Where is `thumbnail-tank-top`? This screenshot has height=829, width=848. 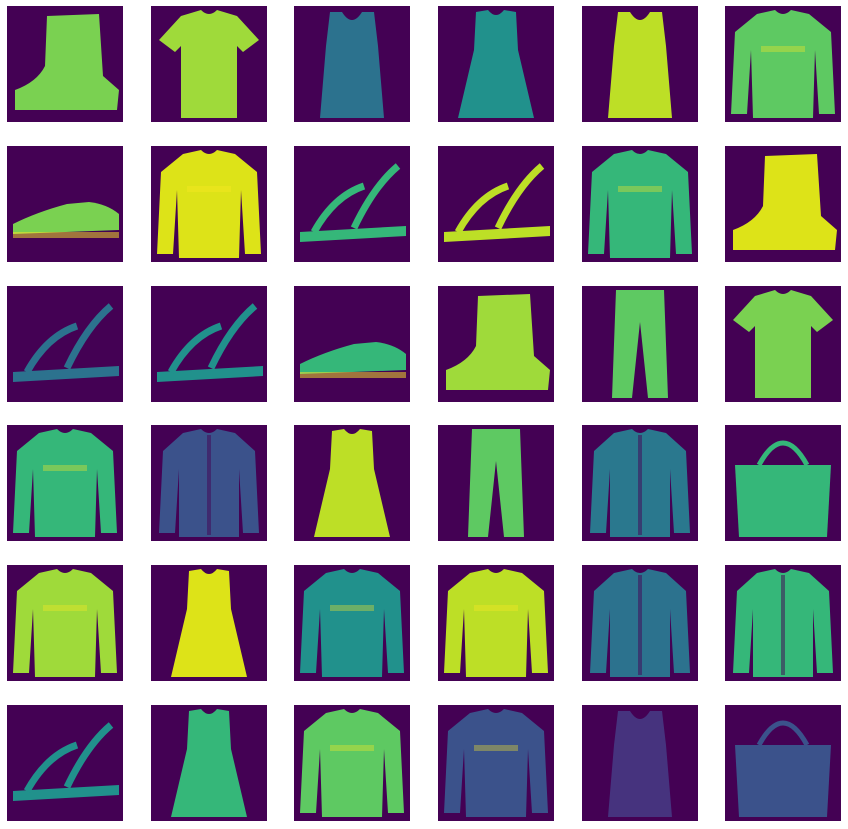
thumbnail-tank-top is located at coordinates (352, 64).